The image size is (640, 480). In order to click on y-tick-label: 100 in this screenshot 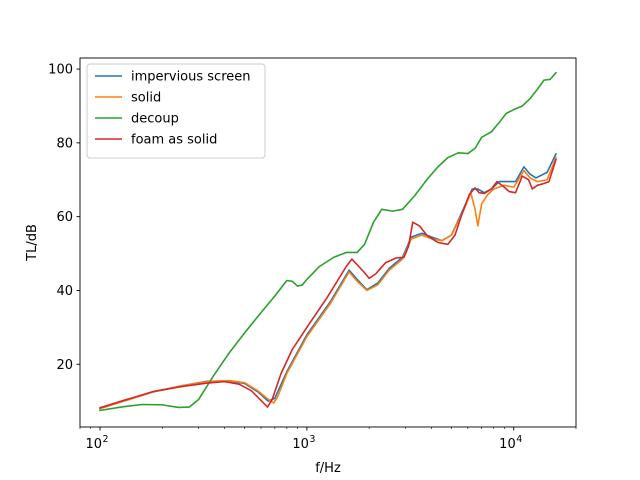, I will do `click(60, 70)`.